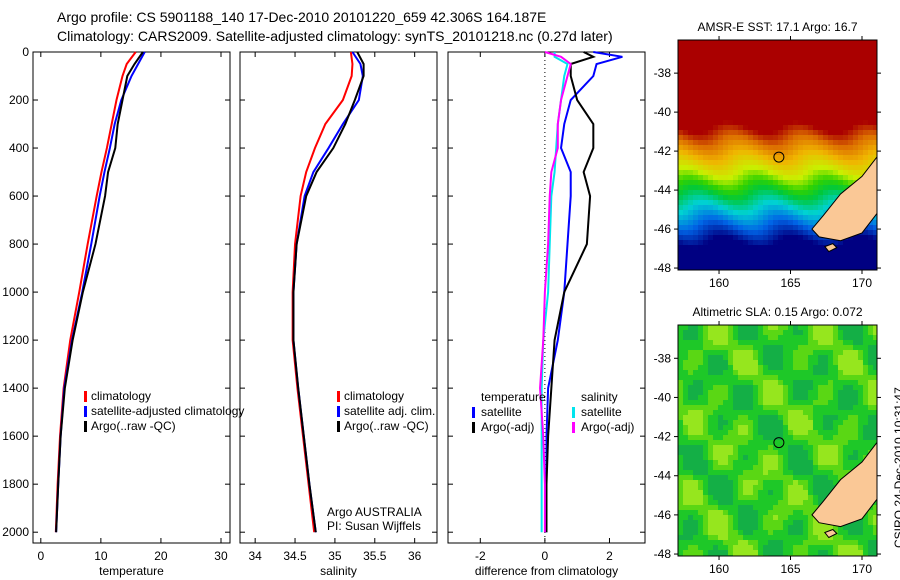  What do you see at coordinates (777, 155) in the screenshot?
I see `map-frame` at bounding box center [777, 155].